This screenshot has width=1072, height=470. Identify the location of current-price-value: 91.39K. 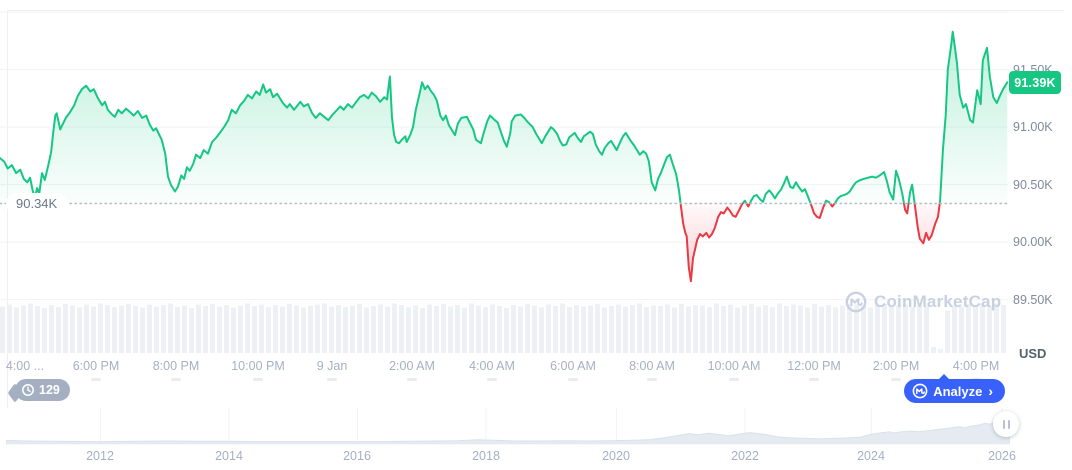
(1035, 82).